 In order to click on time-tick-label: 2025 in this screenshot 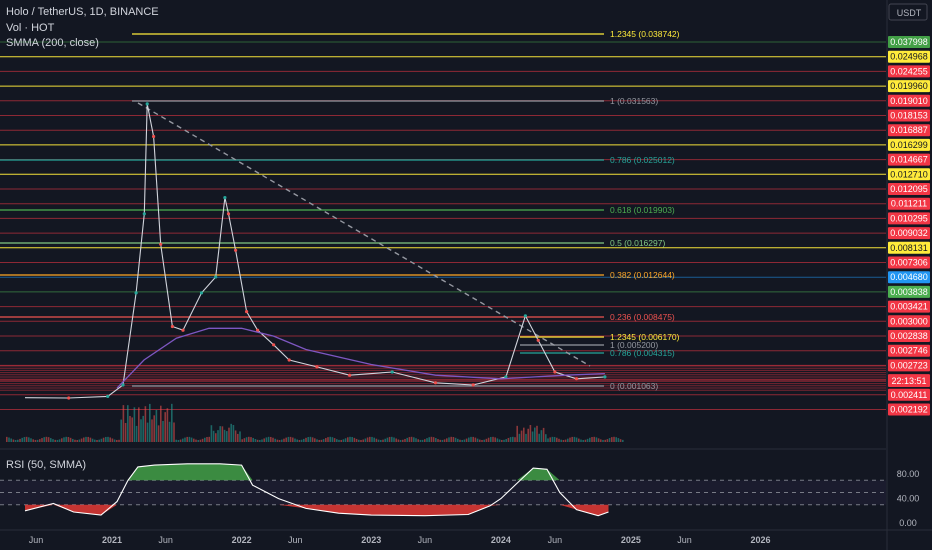, I will do `click(631, 540)`.